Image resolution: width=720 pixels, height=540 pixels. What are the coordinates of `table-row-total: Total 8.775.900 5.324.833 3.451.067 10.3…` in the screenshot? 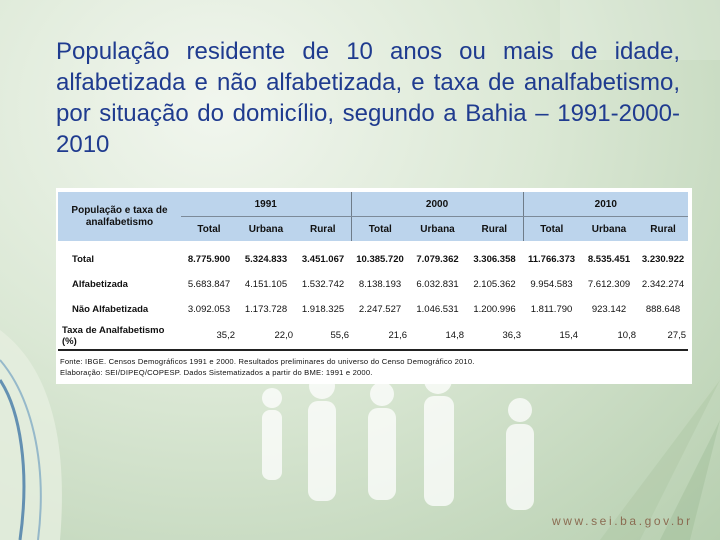 It's located at (373, 256).